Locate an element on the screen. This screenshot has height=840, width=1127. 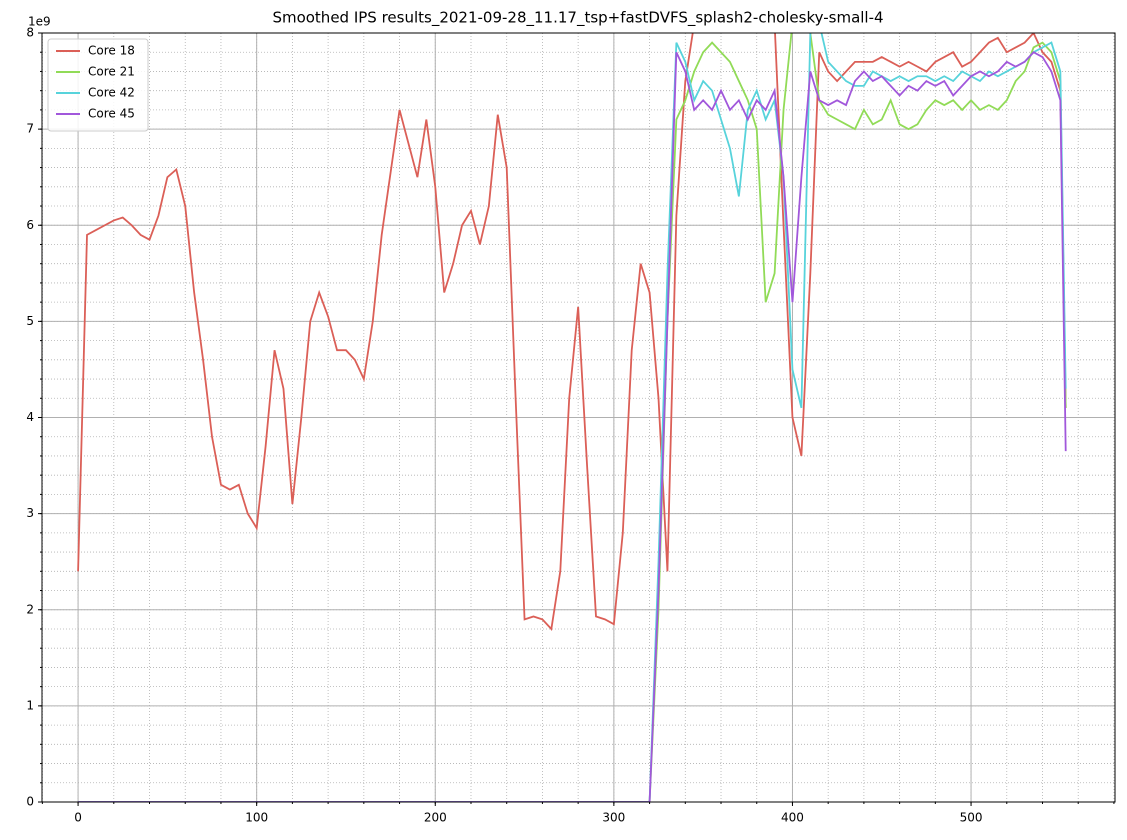
y-tick-label: 1 is located at coordinates (30, 705).